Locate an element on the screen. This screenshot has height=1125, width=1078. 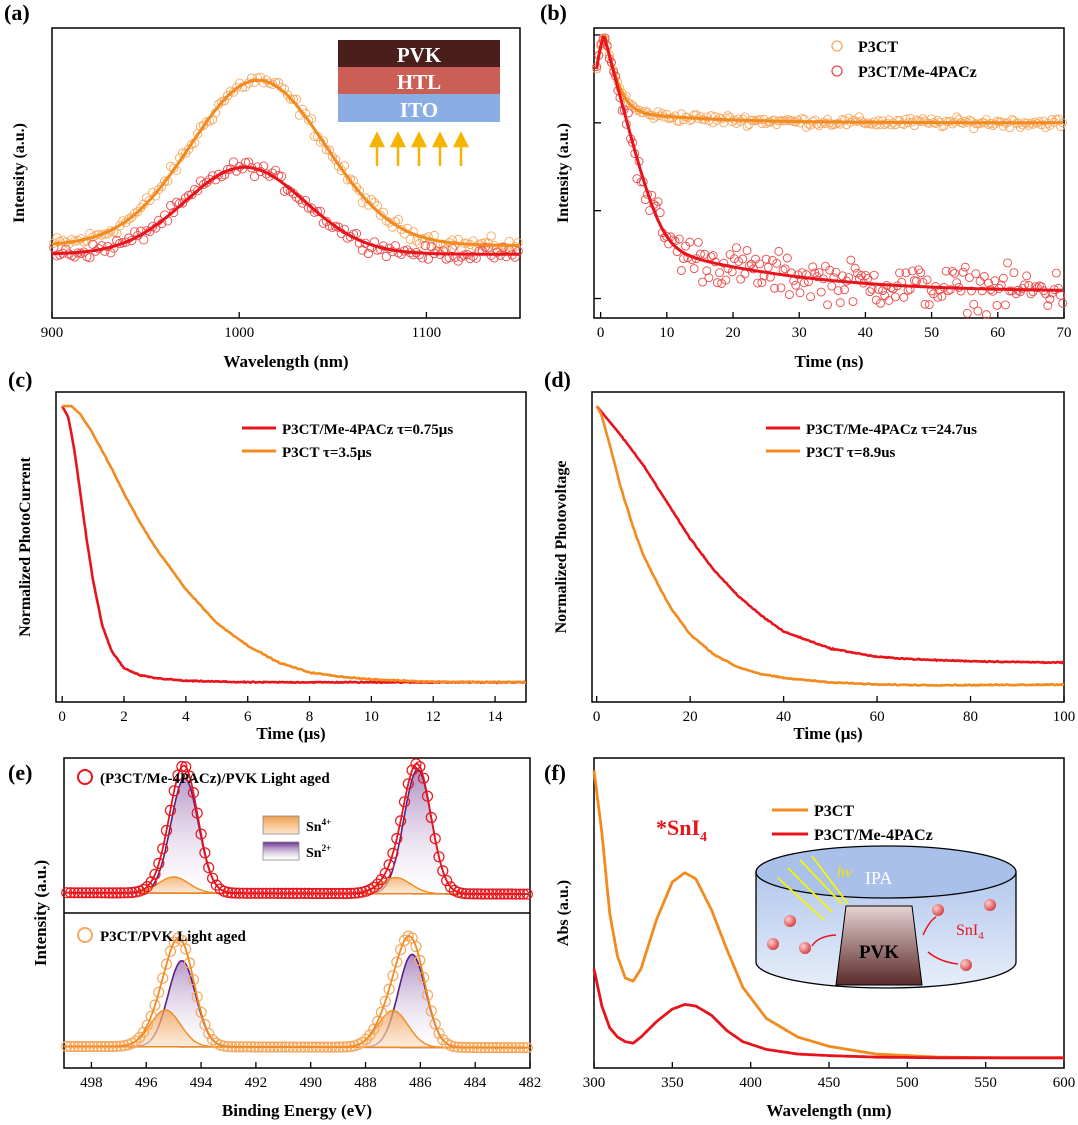
panel-e-top-marker is located at coordinates (85, 777).